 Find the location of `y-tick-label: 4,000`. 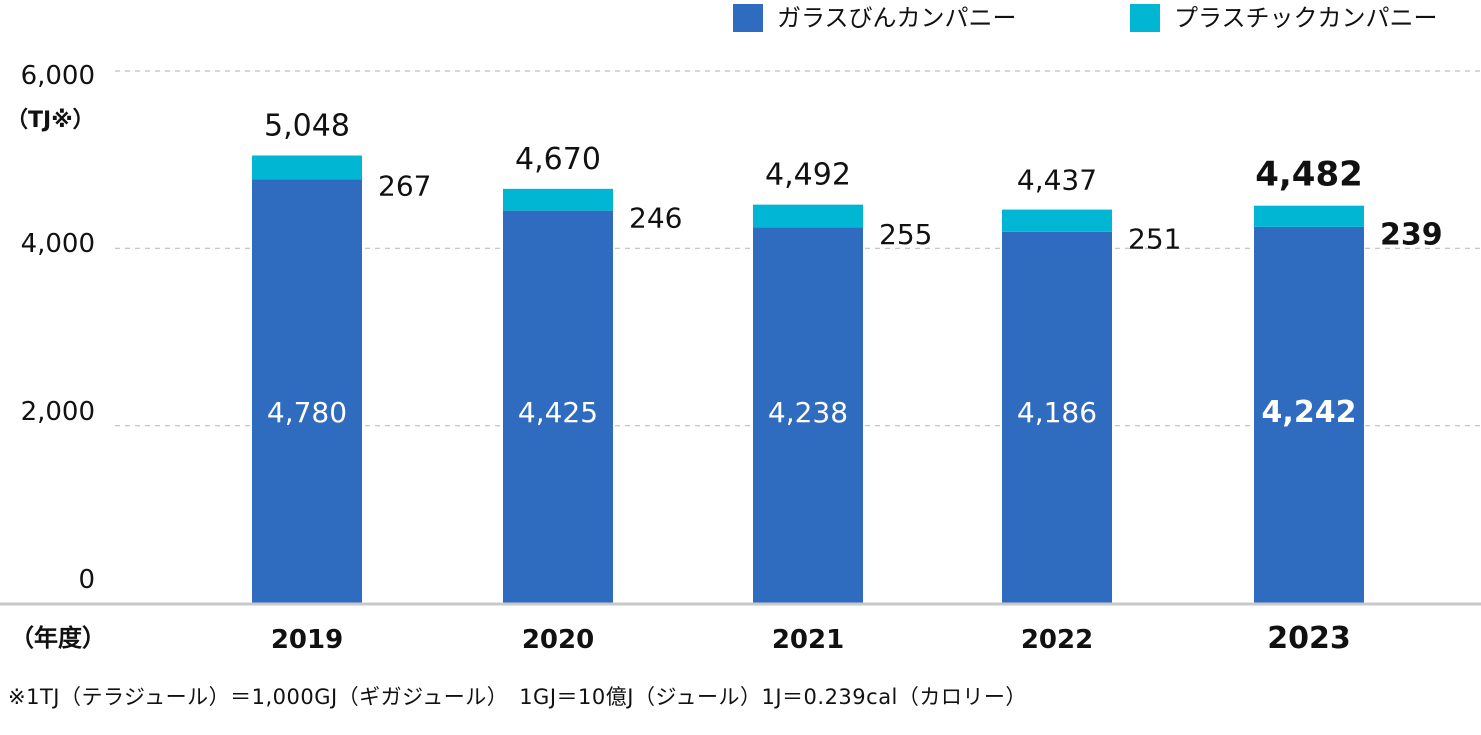

y-tick-label: 4,000 is located at coordinates (58, 244).